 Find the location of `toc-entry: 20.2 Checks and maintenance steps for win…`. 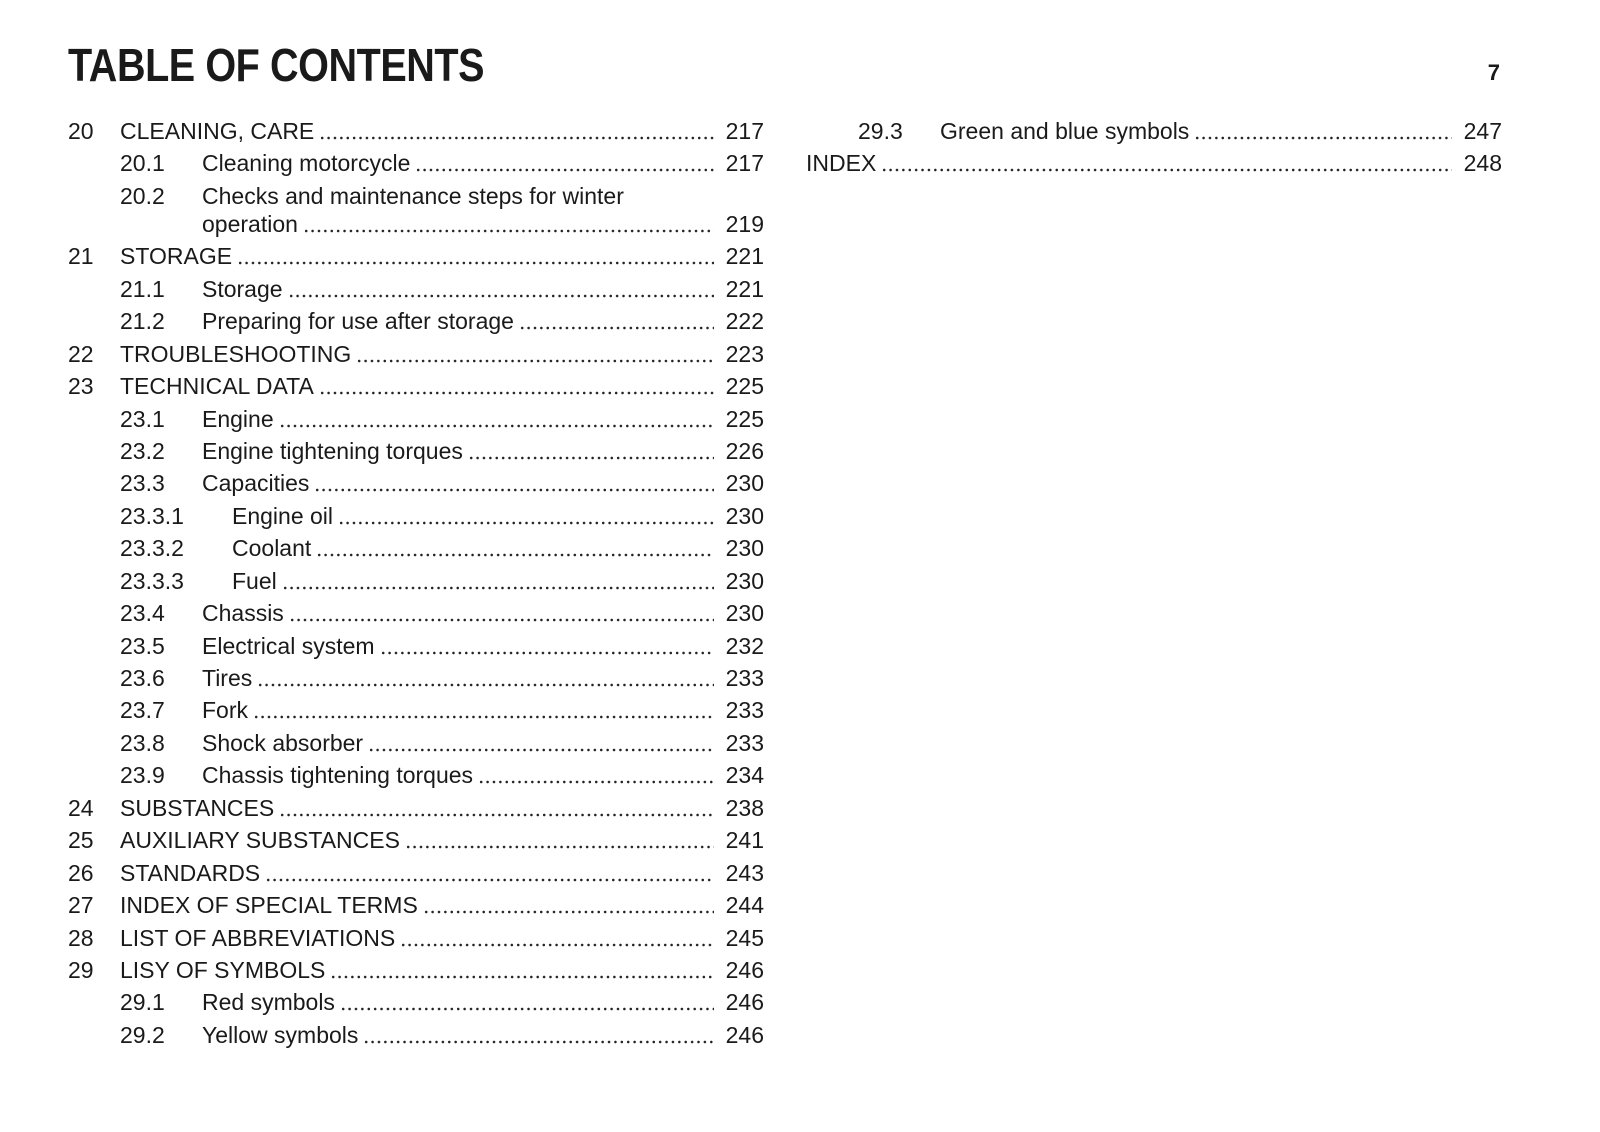

toc-entry: 20.2 Checks and maintenance steps for win… is located at coordinates (416, 210).